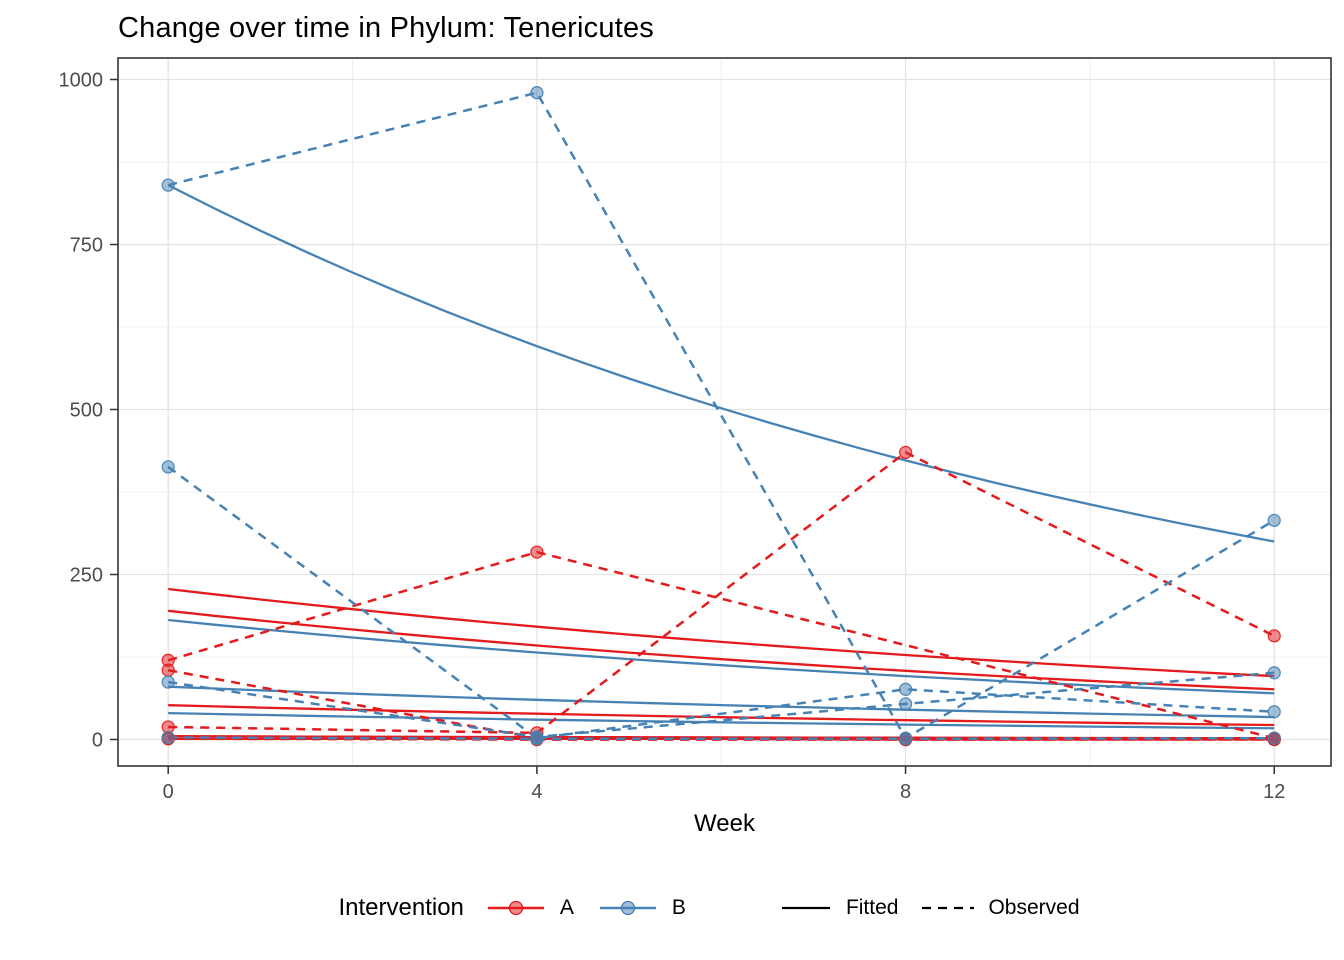 The width and height of the screenshot is (1344, 960). Describe the element at coordinates (1274, 673) in the screenshot. I see `point-B3-w12` at that location.